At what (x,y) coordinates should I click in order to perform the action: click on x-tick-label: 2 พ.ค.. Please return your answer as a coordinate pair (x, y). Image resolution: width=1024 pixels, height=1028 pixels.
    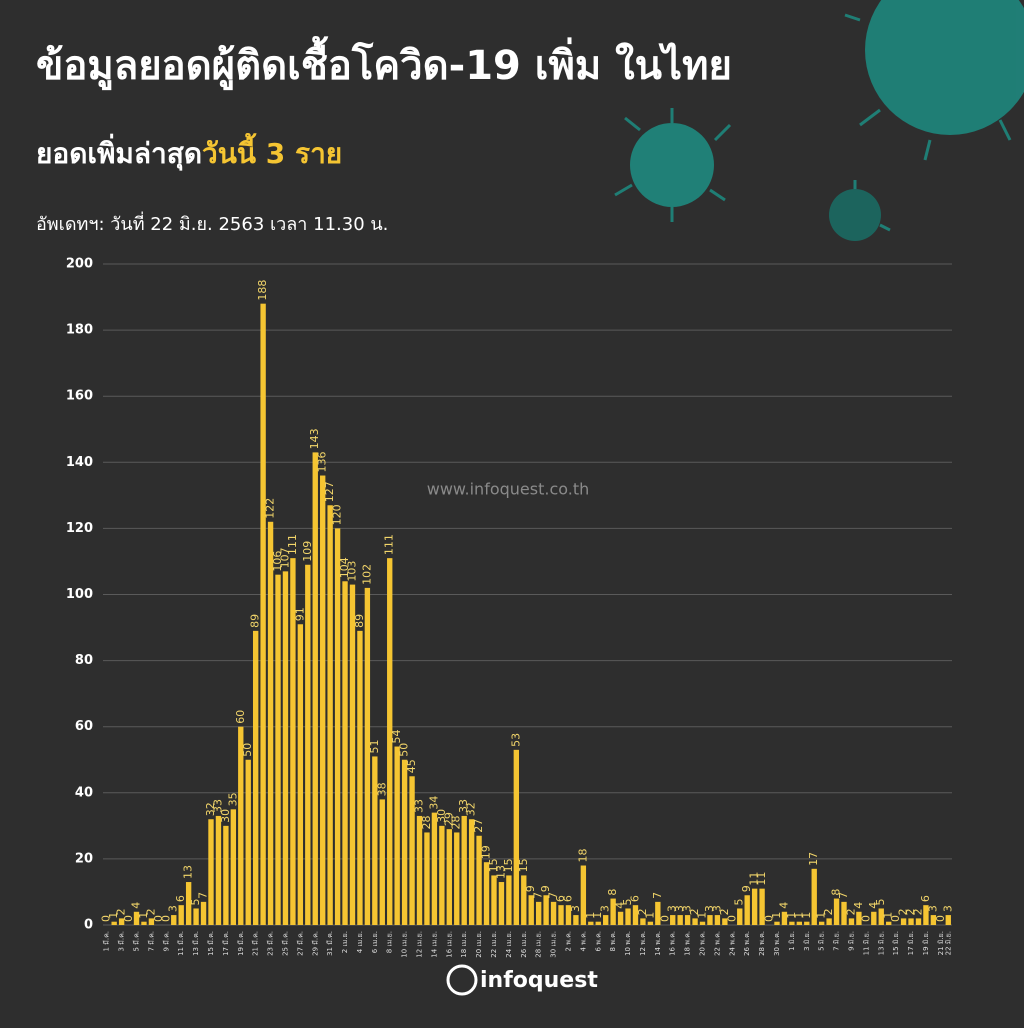
    Looking at the image, I should click on (568, 941).